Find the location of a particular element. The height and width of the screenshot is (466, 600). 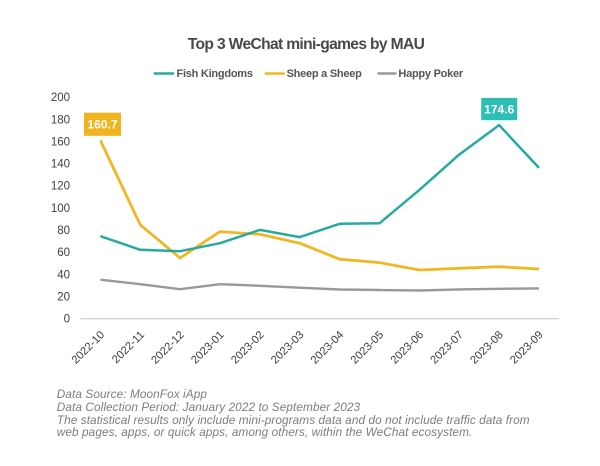

svg-text: 40 is located at coordinates (63, 275).